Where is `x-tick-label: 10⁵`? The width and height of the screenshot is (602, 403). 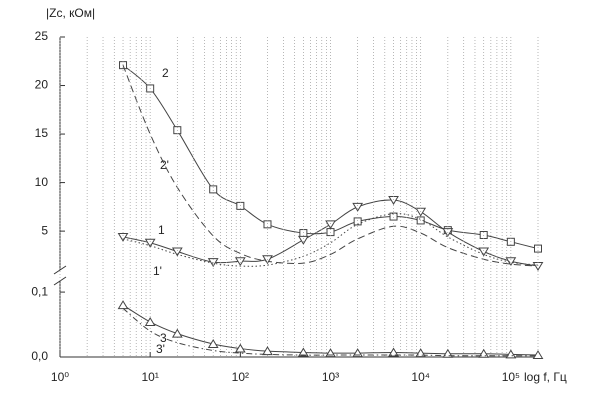 x-tick-label: 10⁵ is located at coordinates (511, 377).